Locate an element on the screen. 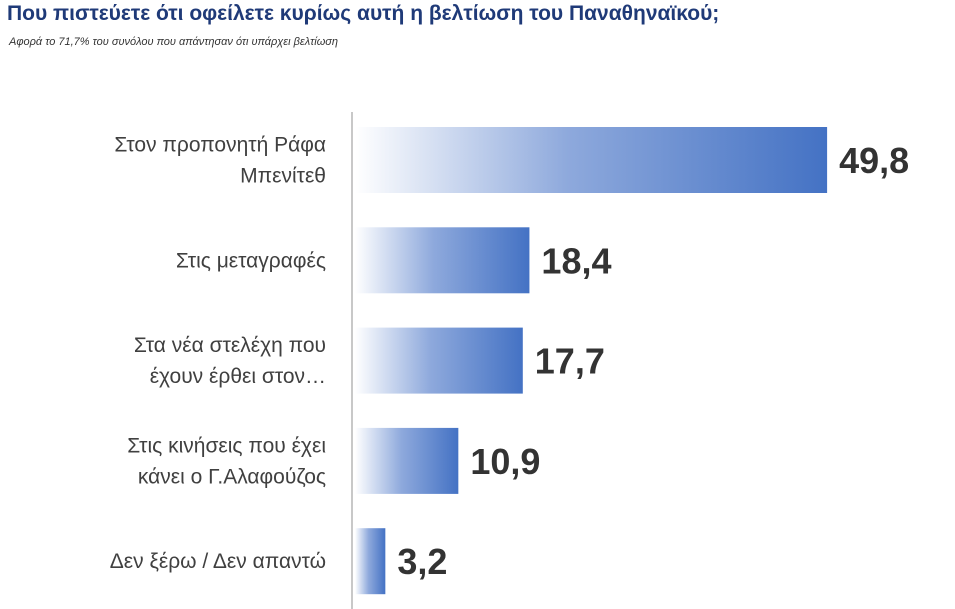 This screenshot has width=955, height=609. category-label: Στα νέα στελέχη που is located at coordinates (230, 345).